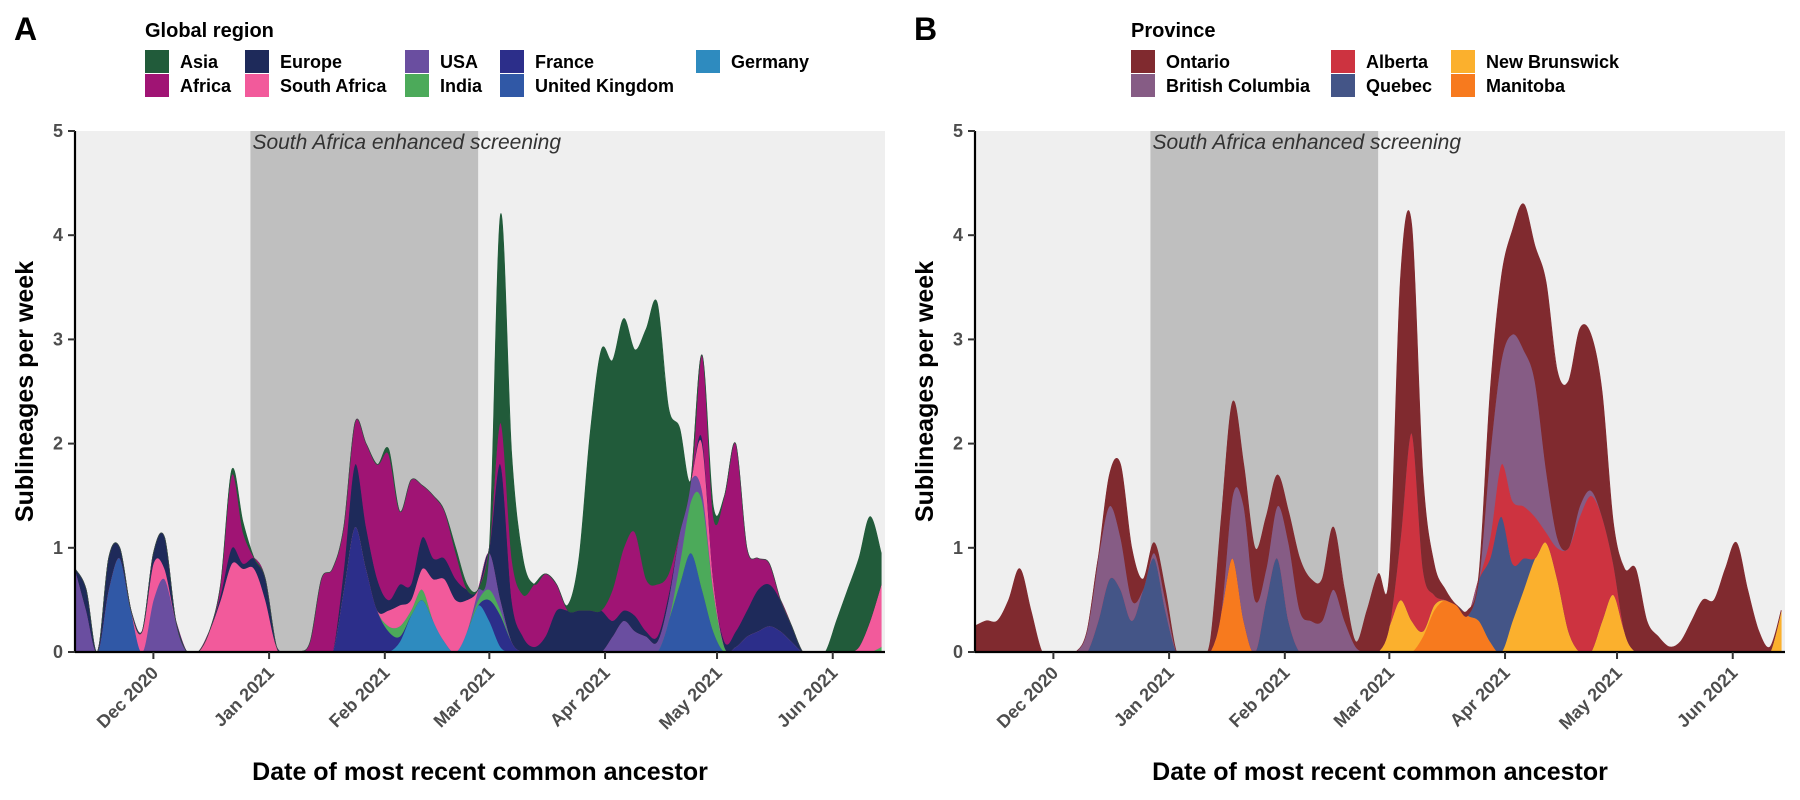  I want to click on legend-item-ontario: Ontario, so click(1180, 61).